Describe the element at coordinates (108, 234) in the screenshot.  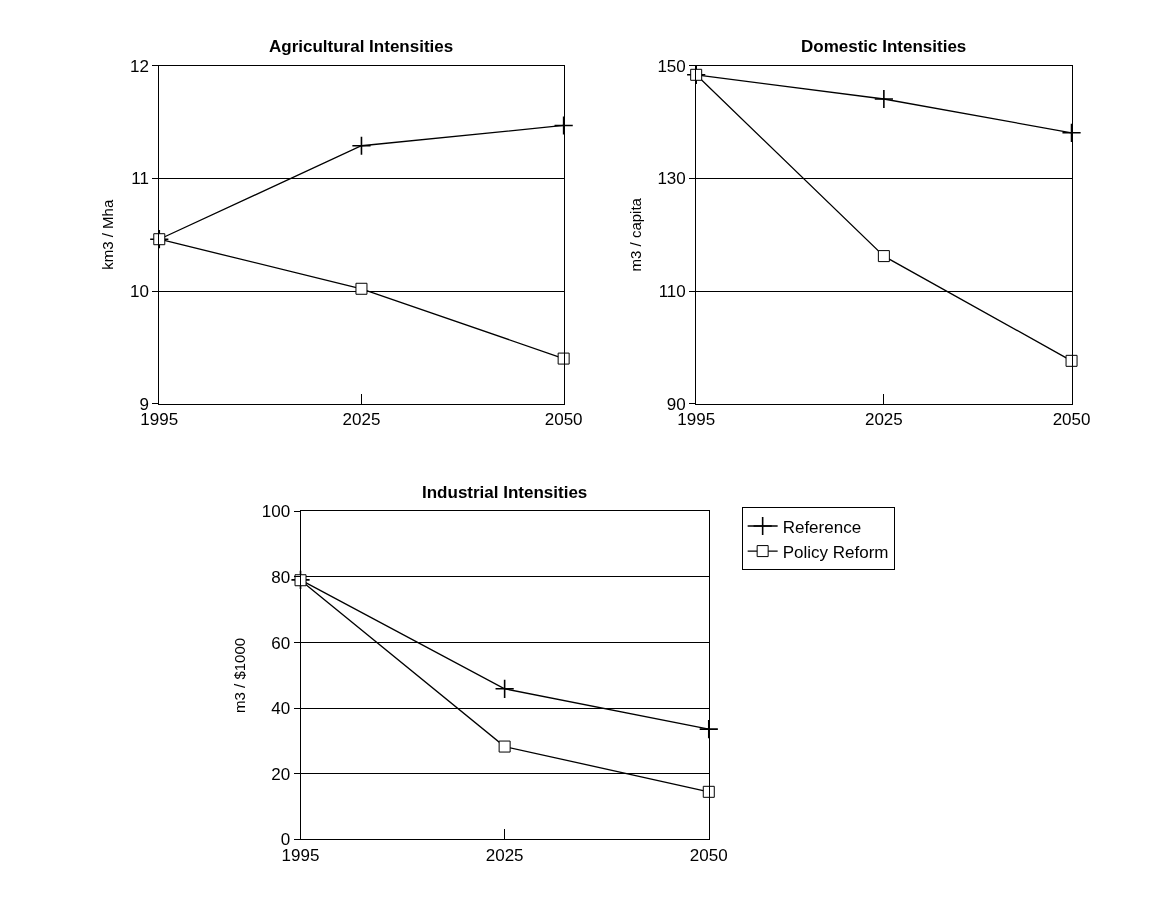
I see `y-axis-title: km3 / Mha` at that location.